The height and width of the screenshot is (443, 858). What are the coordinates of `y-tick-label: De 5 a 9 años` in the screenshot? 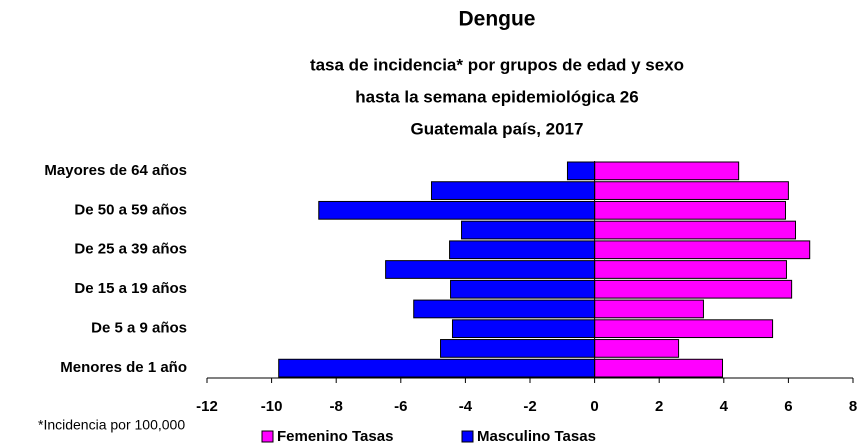 It's located at (139, 328).